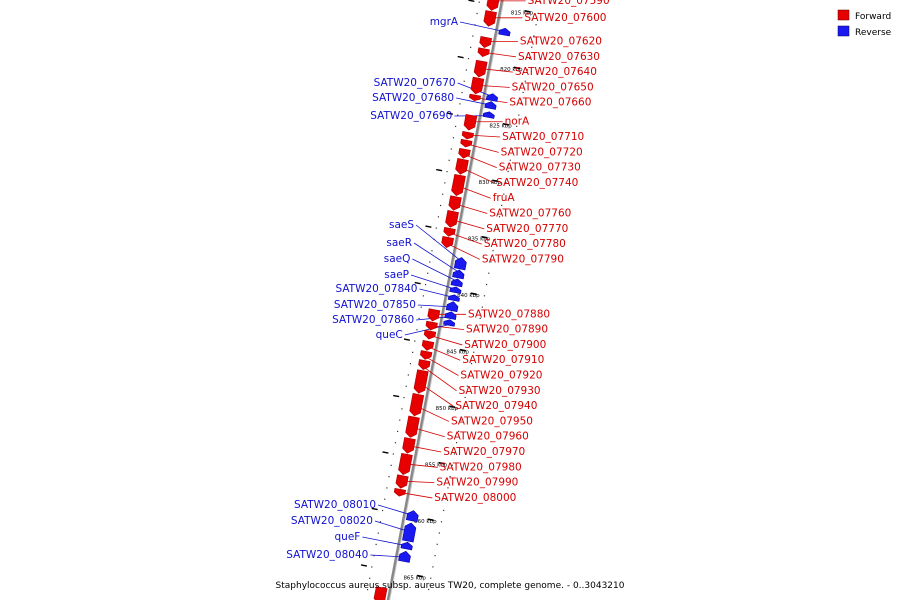 The image size is (900, 600). What do you see at coordinates (542, 152) in the screenshot?
I see `gene-label-SATW20_07720: SATW20_07720` at bounding box center [542, 152].